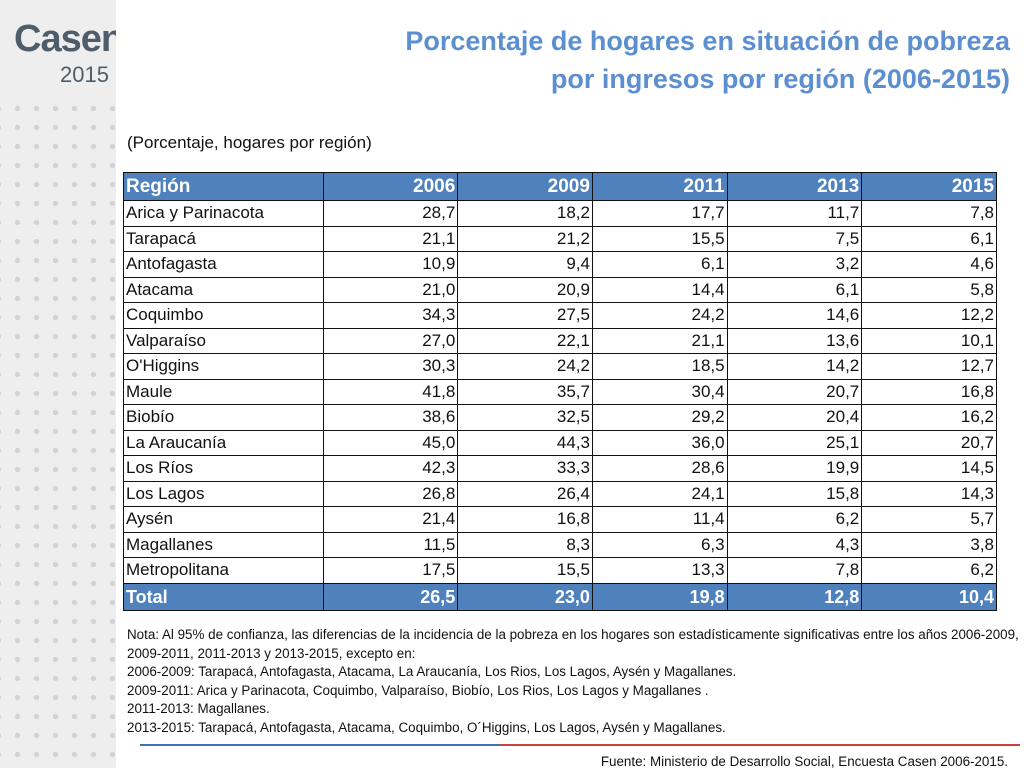  What do you see at coordinates (525, 238) in the screenshot?
I see `value-cell-2009: 21,2` at bounding box center [525, 238].